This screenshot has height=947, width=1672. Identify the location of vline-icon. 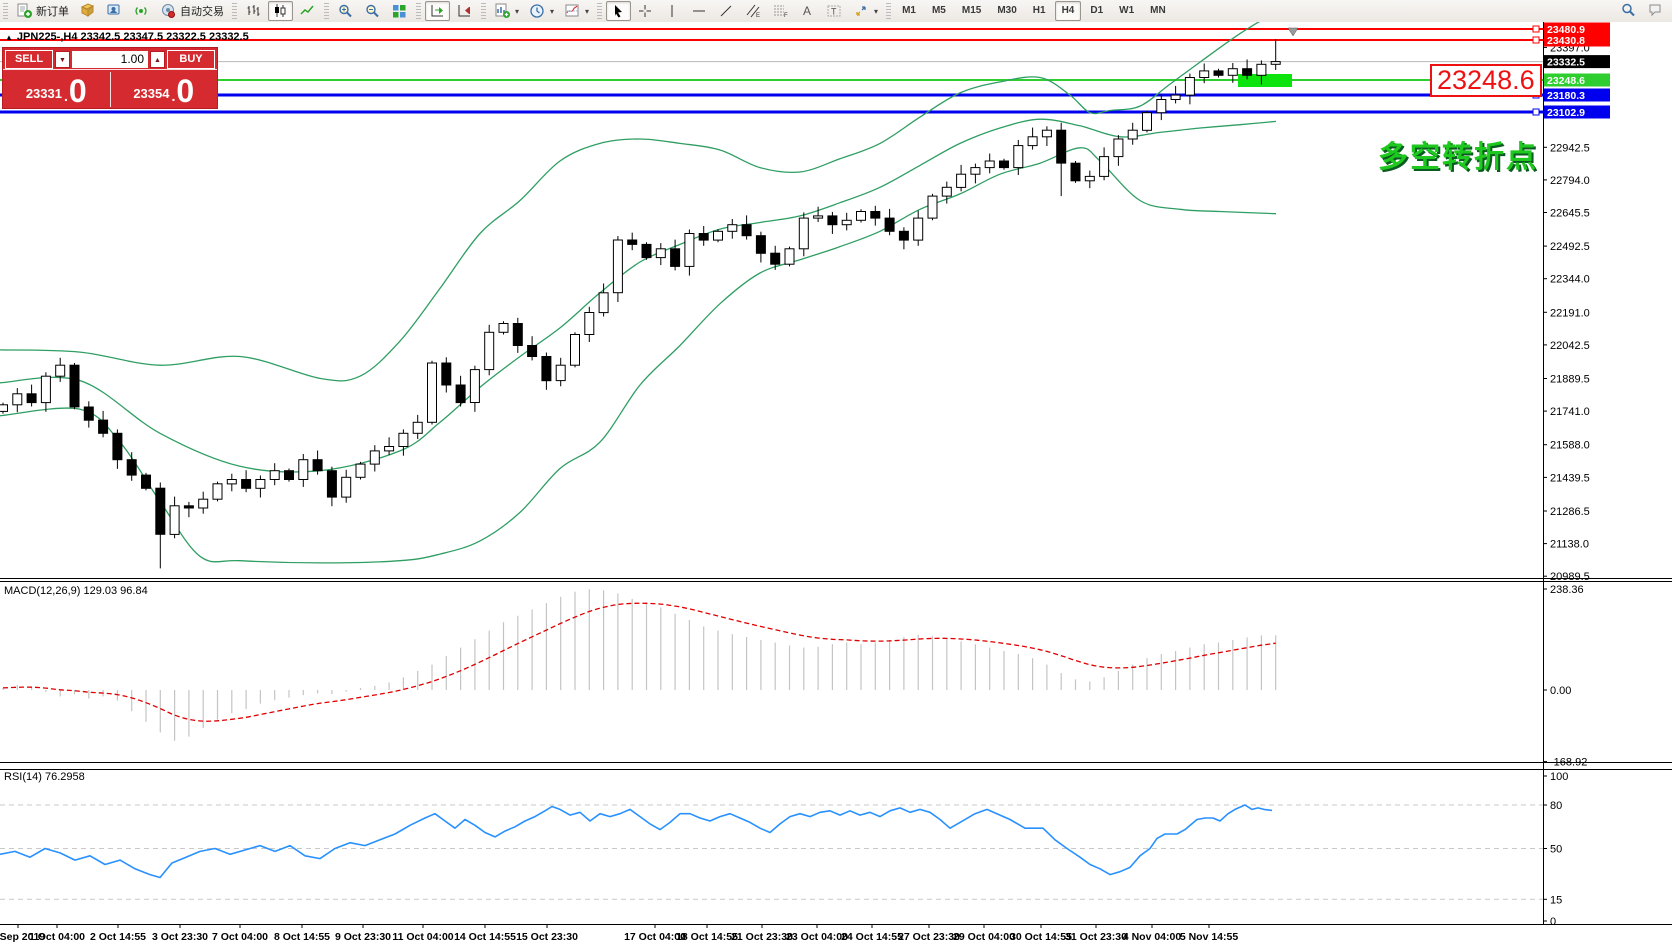
(672, 11).